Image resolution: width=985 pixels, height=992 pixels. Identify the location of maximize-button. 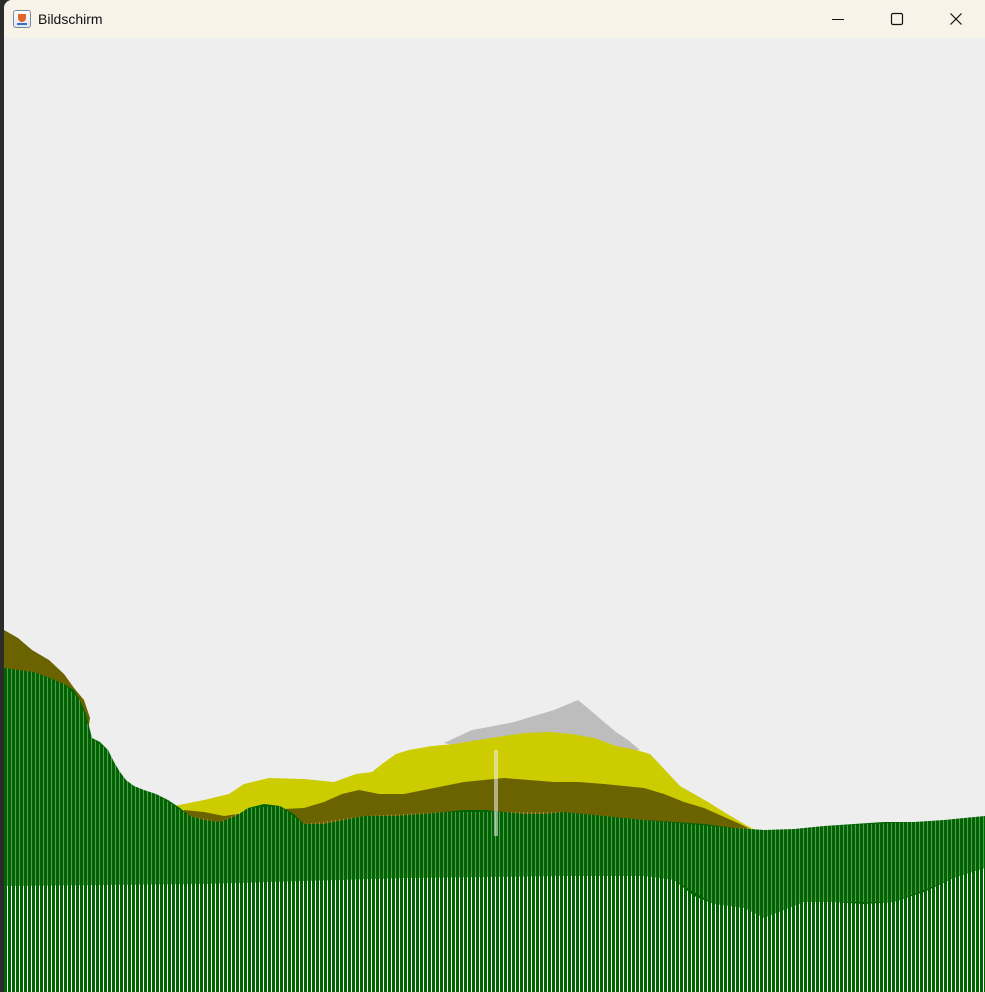
(896, 19).